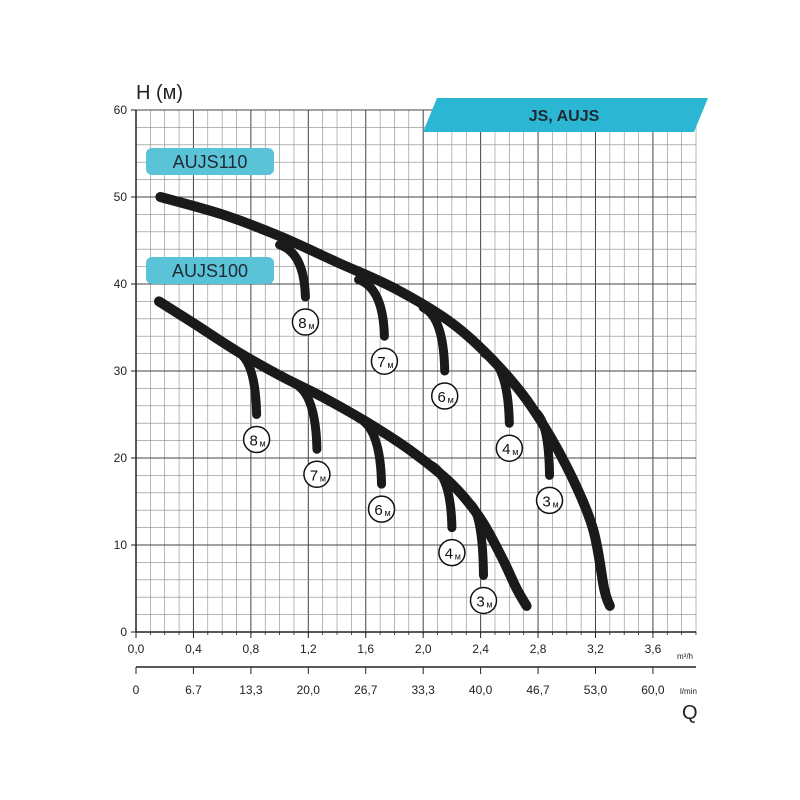 The height and width of the screenshot is (800, 800). What do you see at coordinates (159, 93) in the screenshot?
I see `y-axis-title: H (м)` at bounding box center [159, 93].